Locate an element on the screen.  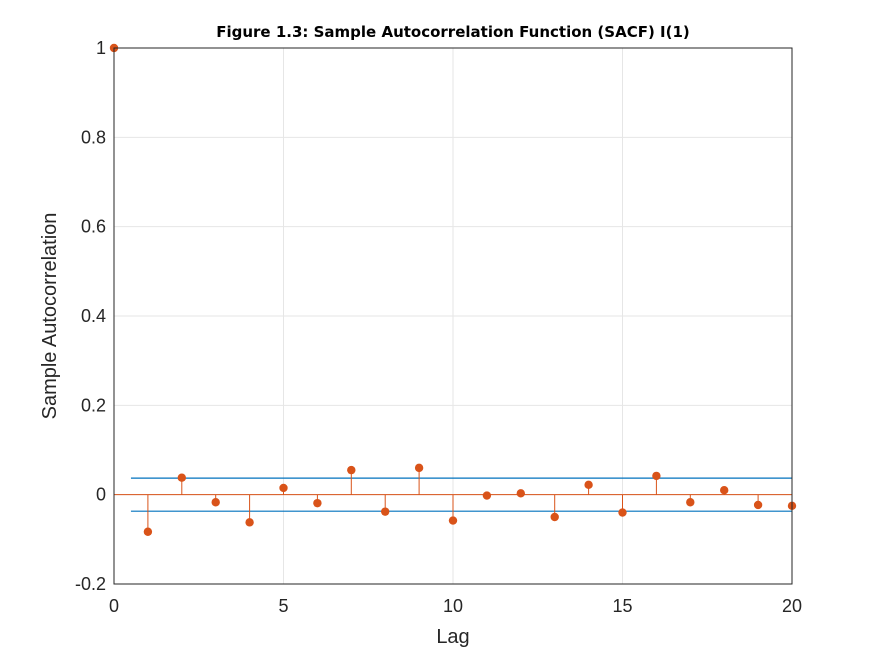
y-tick-labels: -0.2 0 0.2 0.4 0.6 0.8 1 is located at coordinates (90, 316).